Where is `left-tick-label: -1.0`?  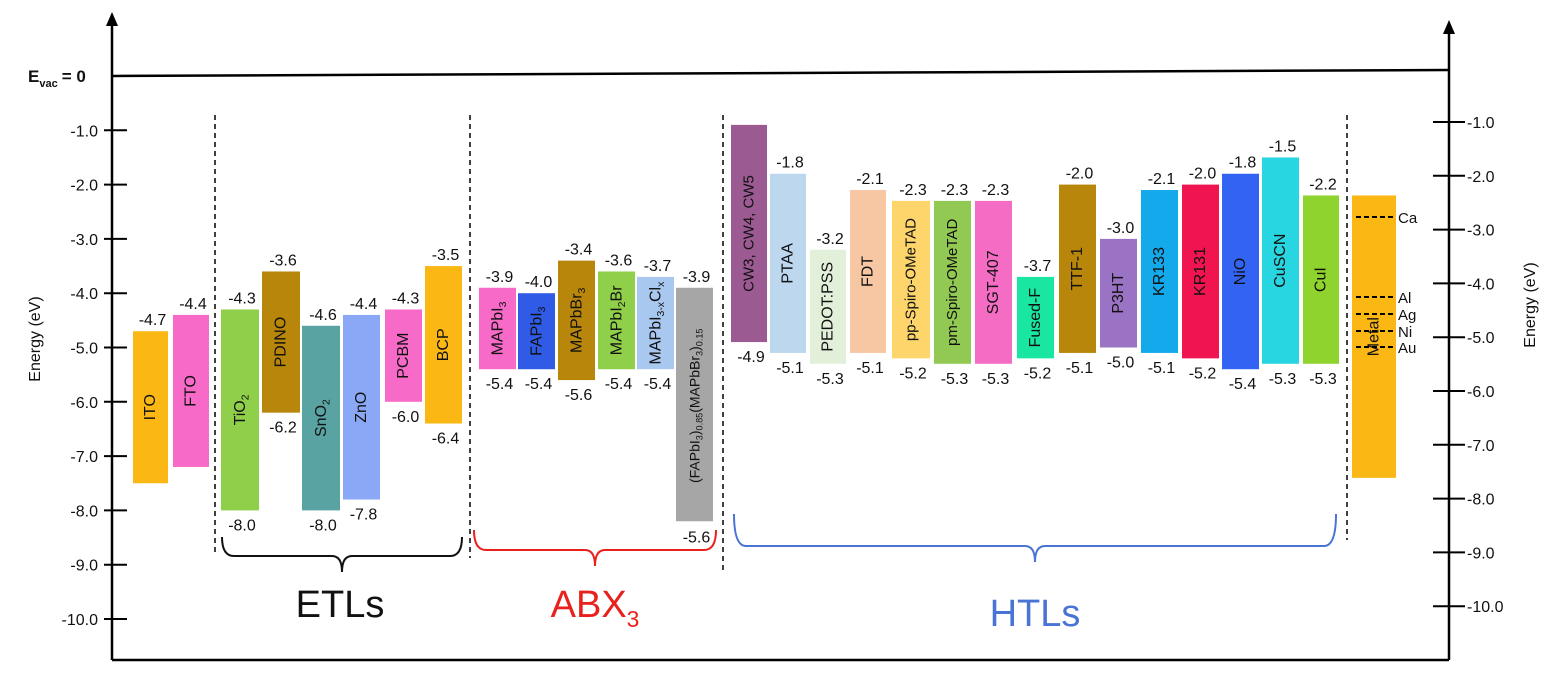
left-tick-label: -1.0 is located at coordinates (84, 131).